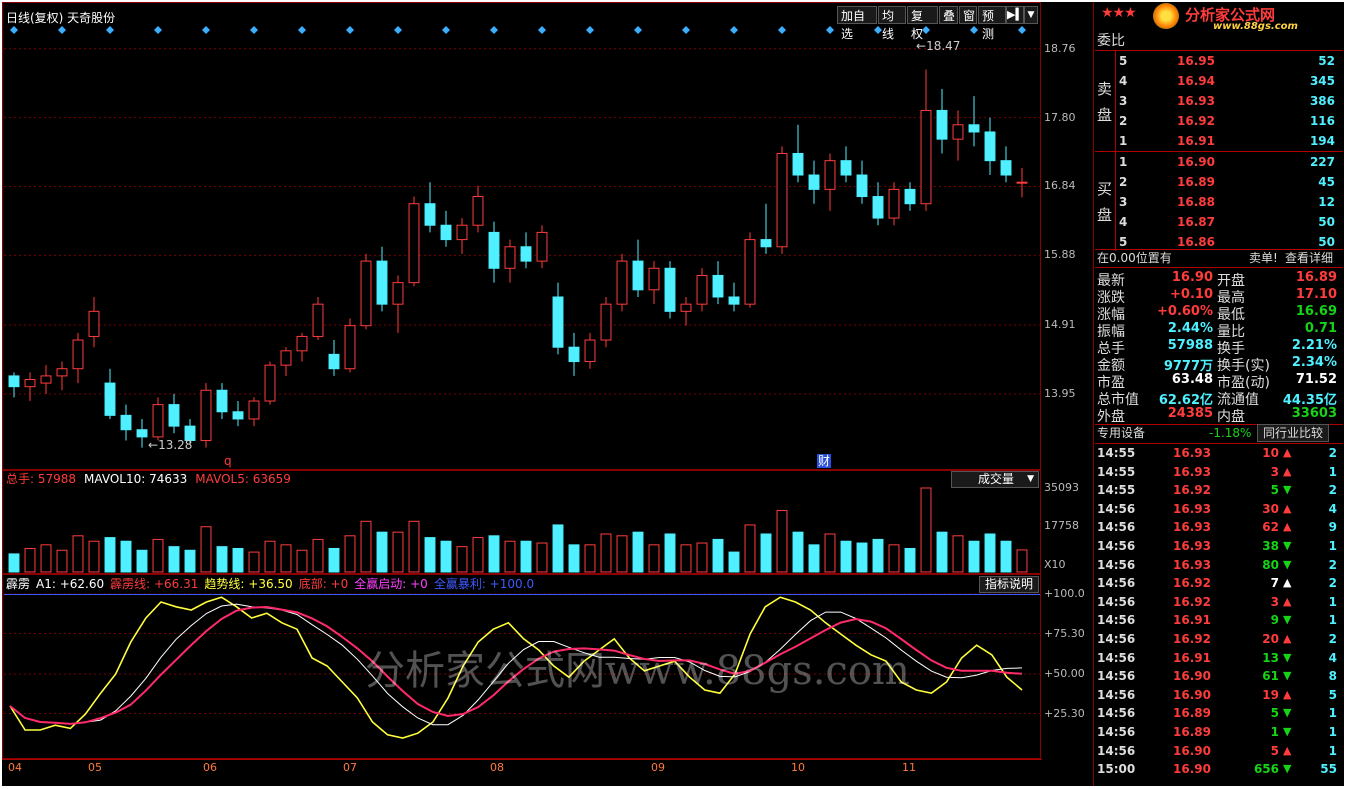 Image resolution: width=1347 pixels, height=789 pixels. Describe the element at coordinates (1218, 202) in the screenshot. I see `bids-row: 3 16.88 12` at that location.